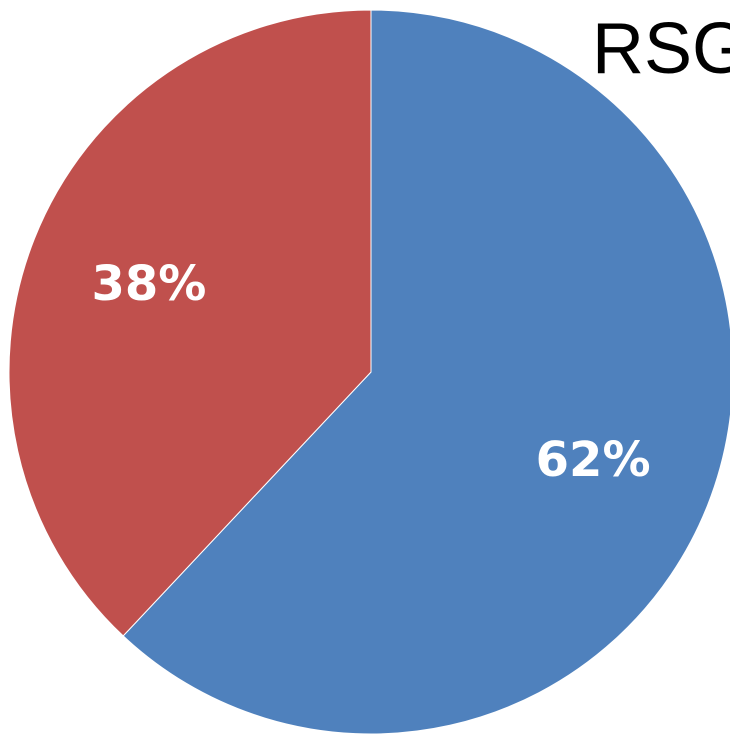 The height and width of the screenshot is (734, 730). I want to click on data-label-1: 38%, so click(148, 284).